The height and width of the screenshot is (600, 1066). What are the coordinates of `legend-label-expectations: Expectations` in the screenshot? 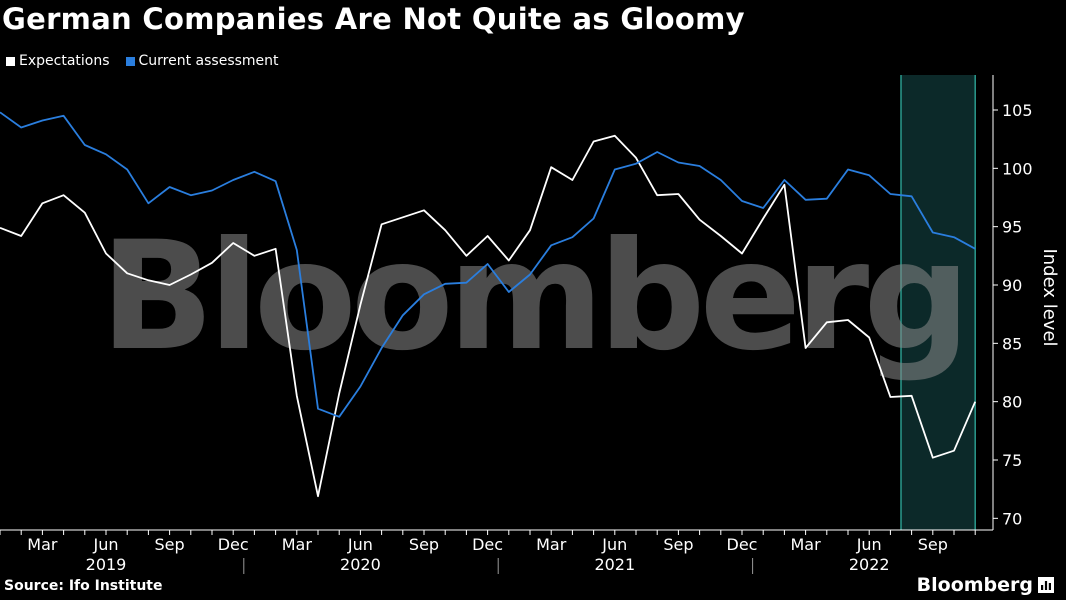 It's located at (64, 61).